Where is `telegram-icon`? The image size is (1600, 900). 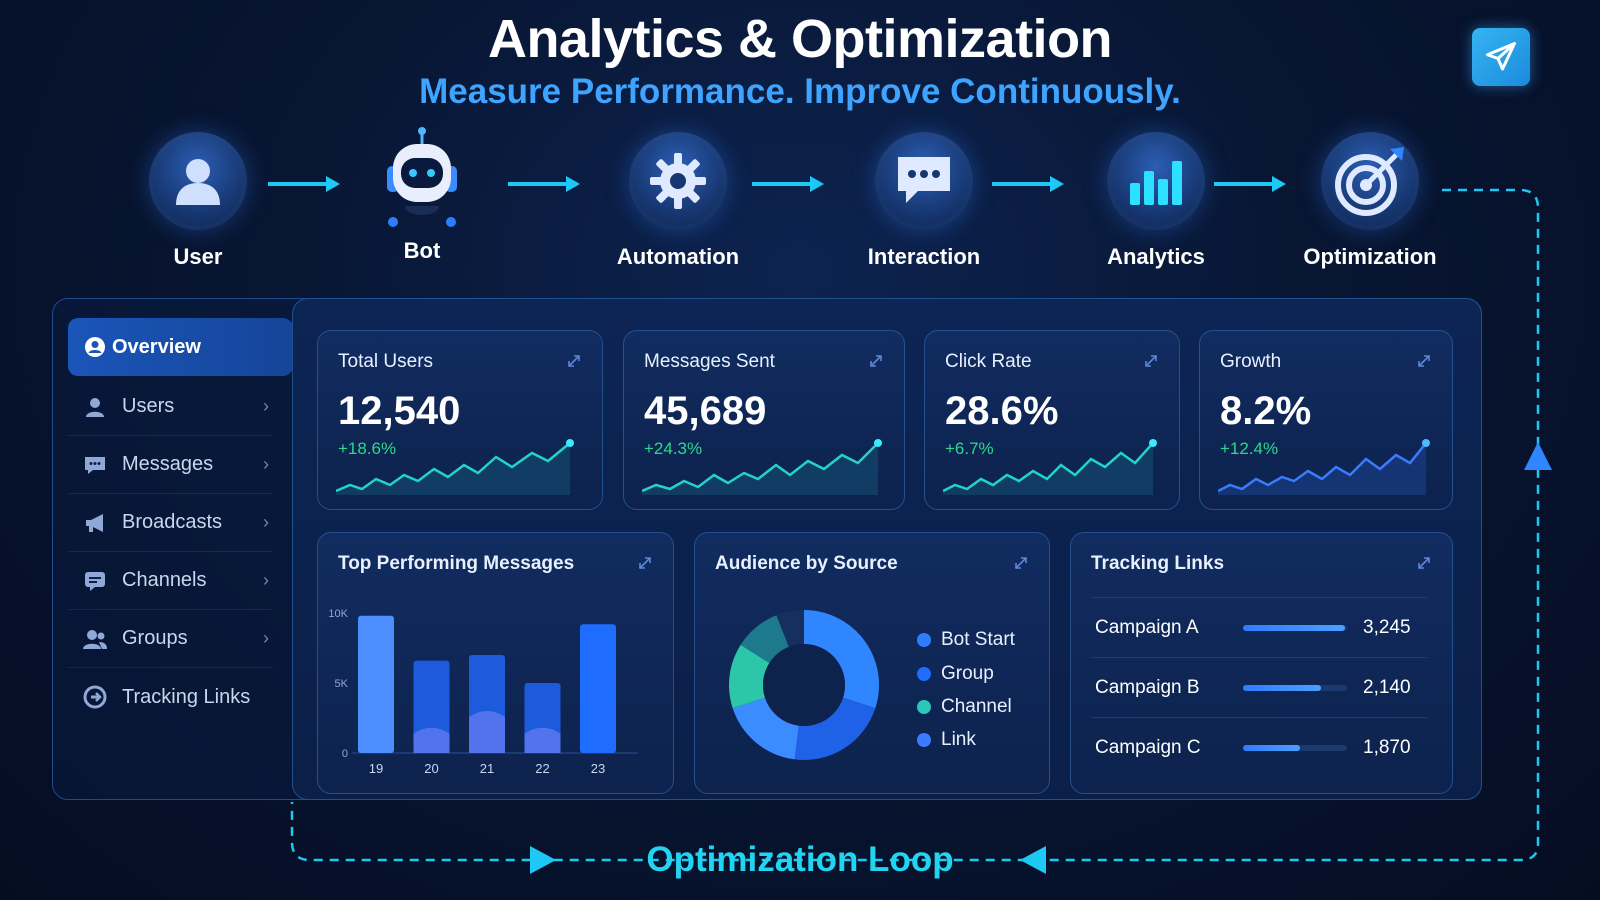 telegram-icon is located at coordinates (1501, 57).